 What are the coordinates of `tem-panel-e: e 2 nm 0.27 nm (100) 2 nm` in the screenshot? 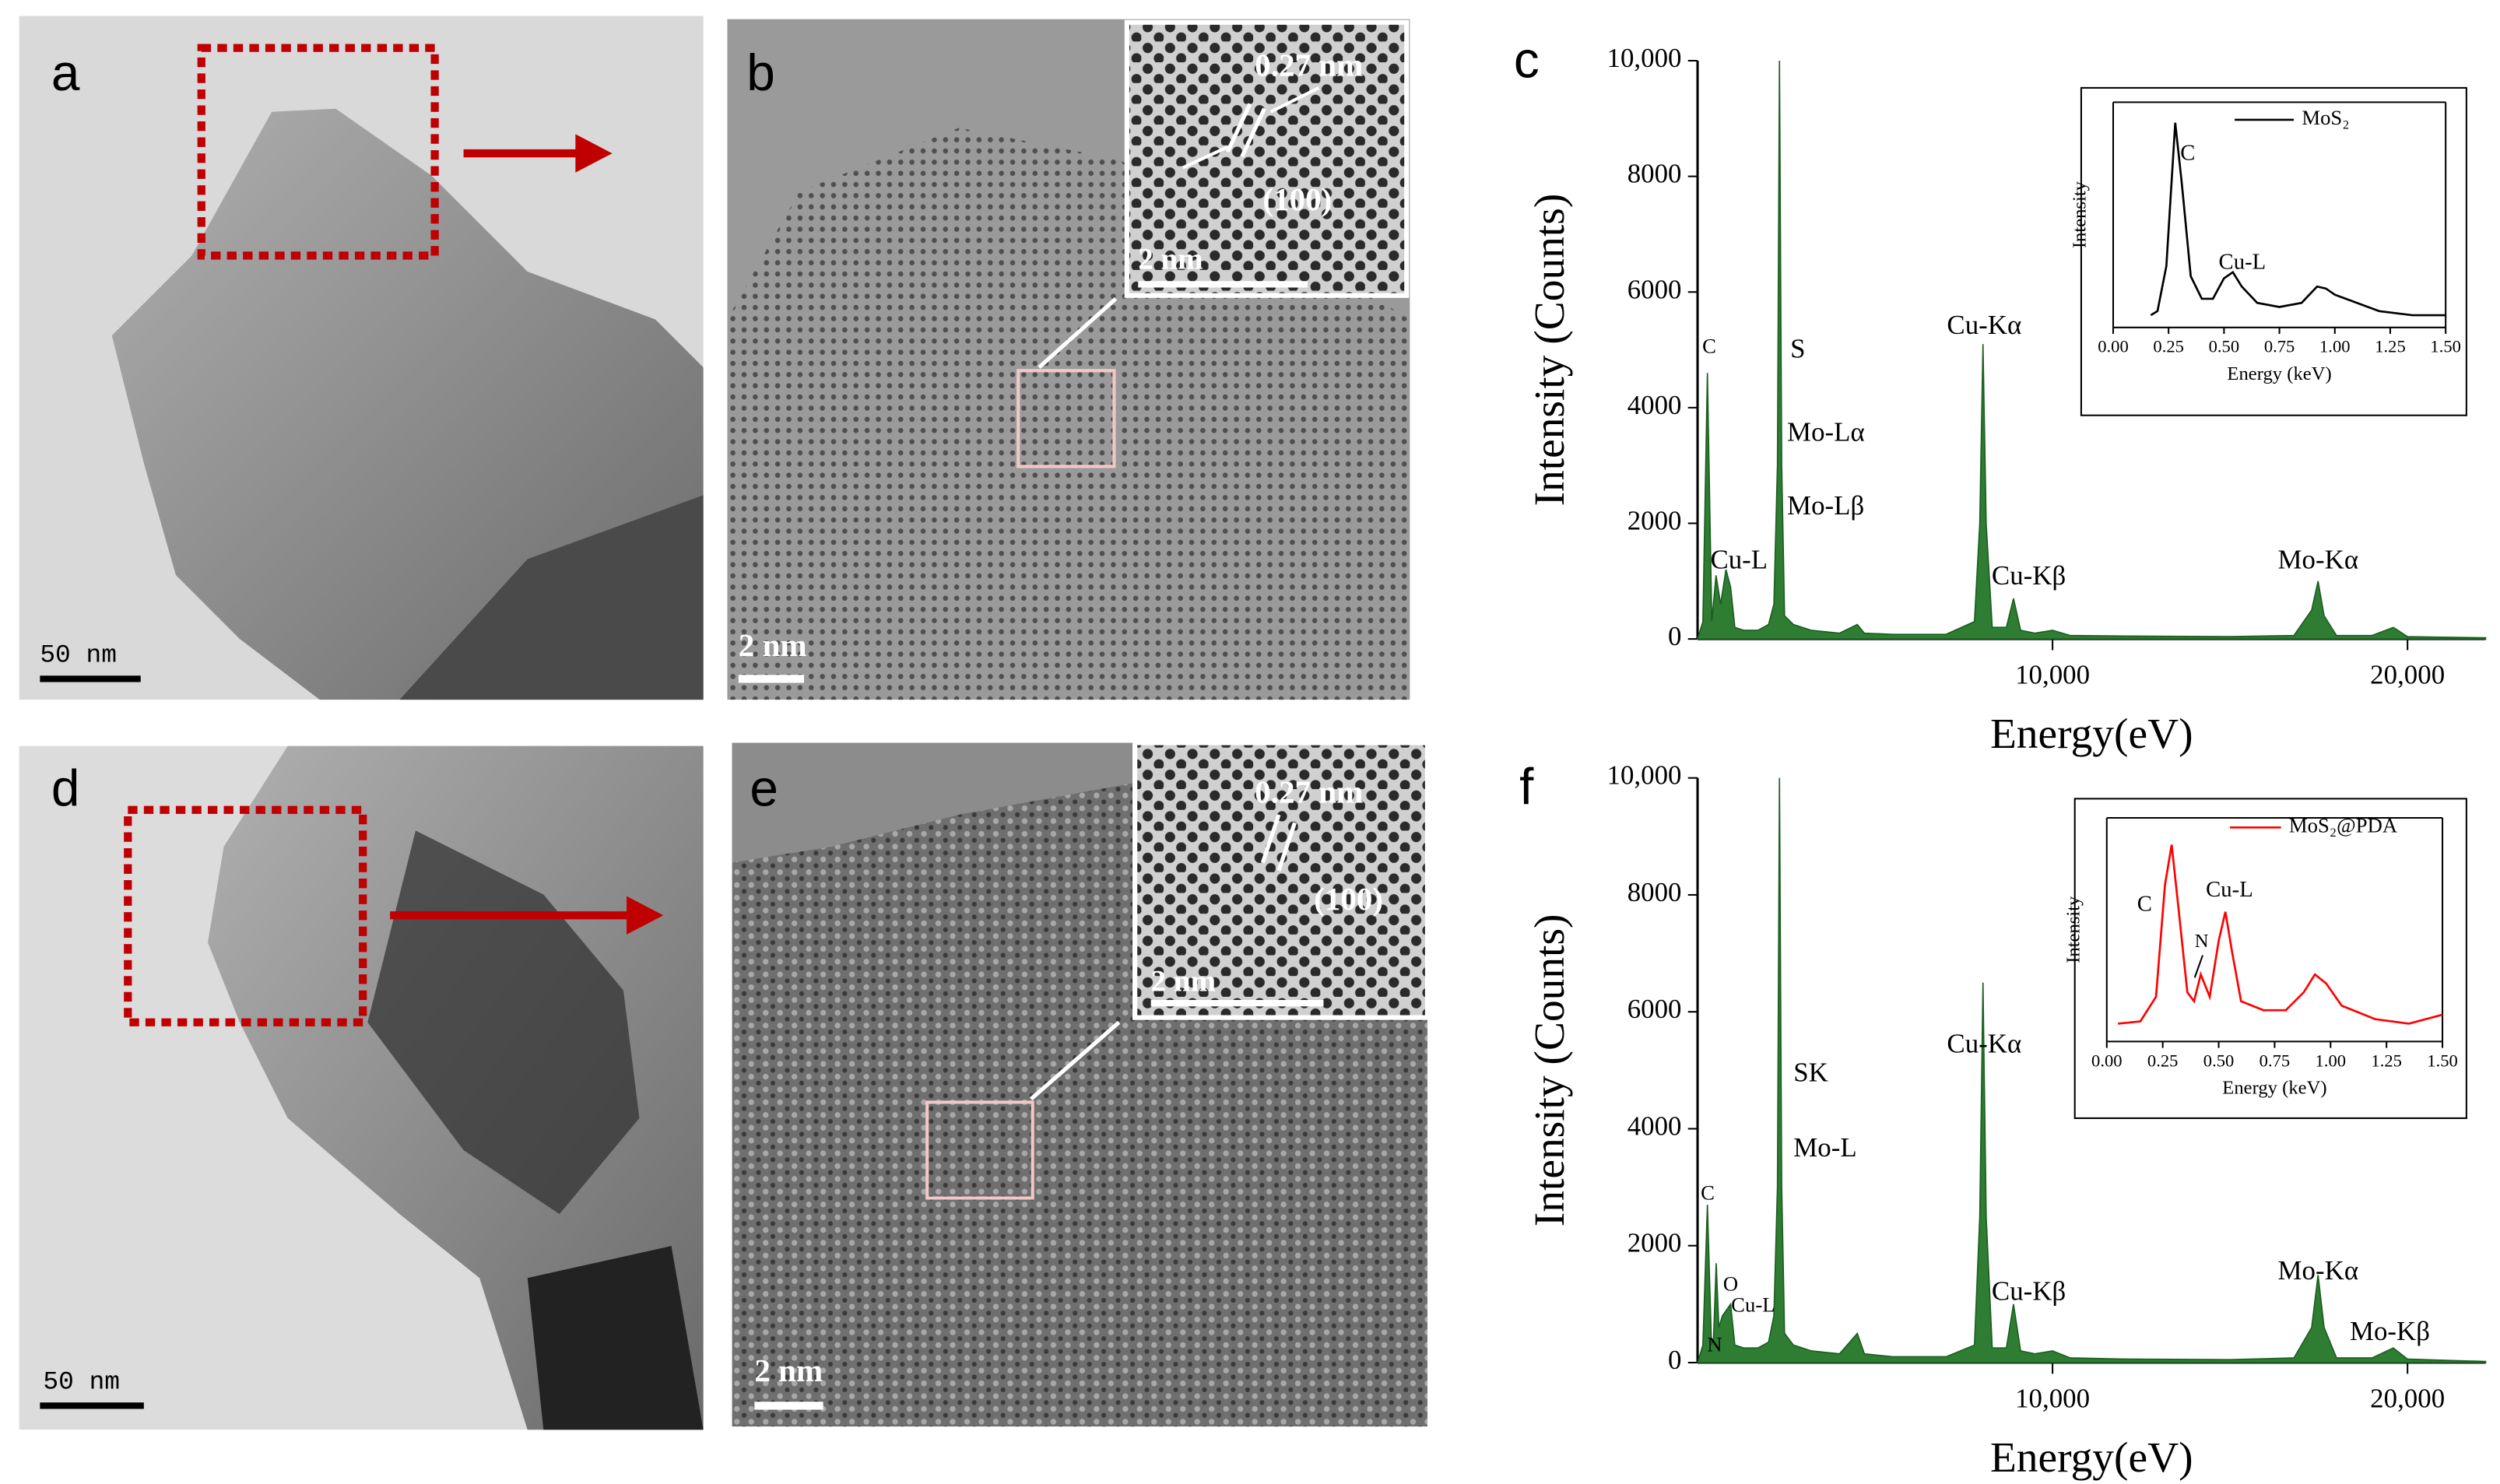 It's located at (1081, 1083).